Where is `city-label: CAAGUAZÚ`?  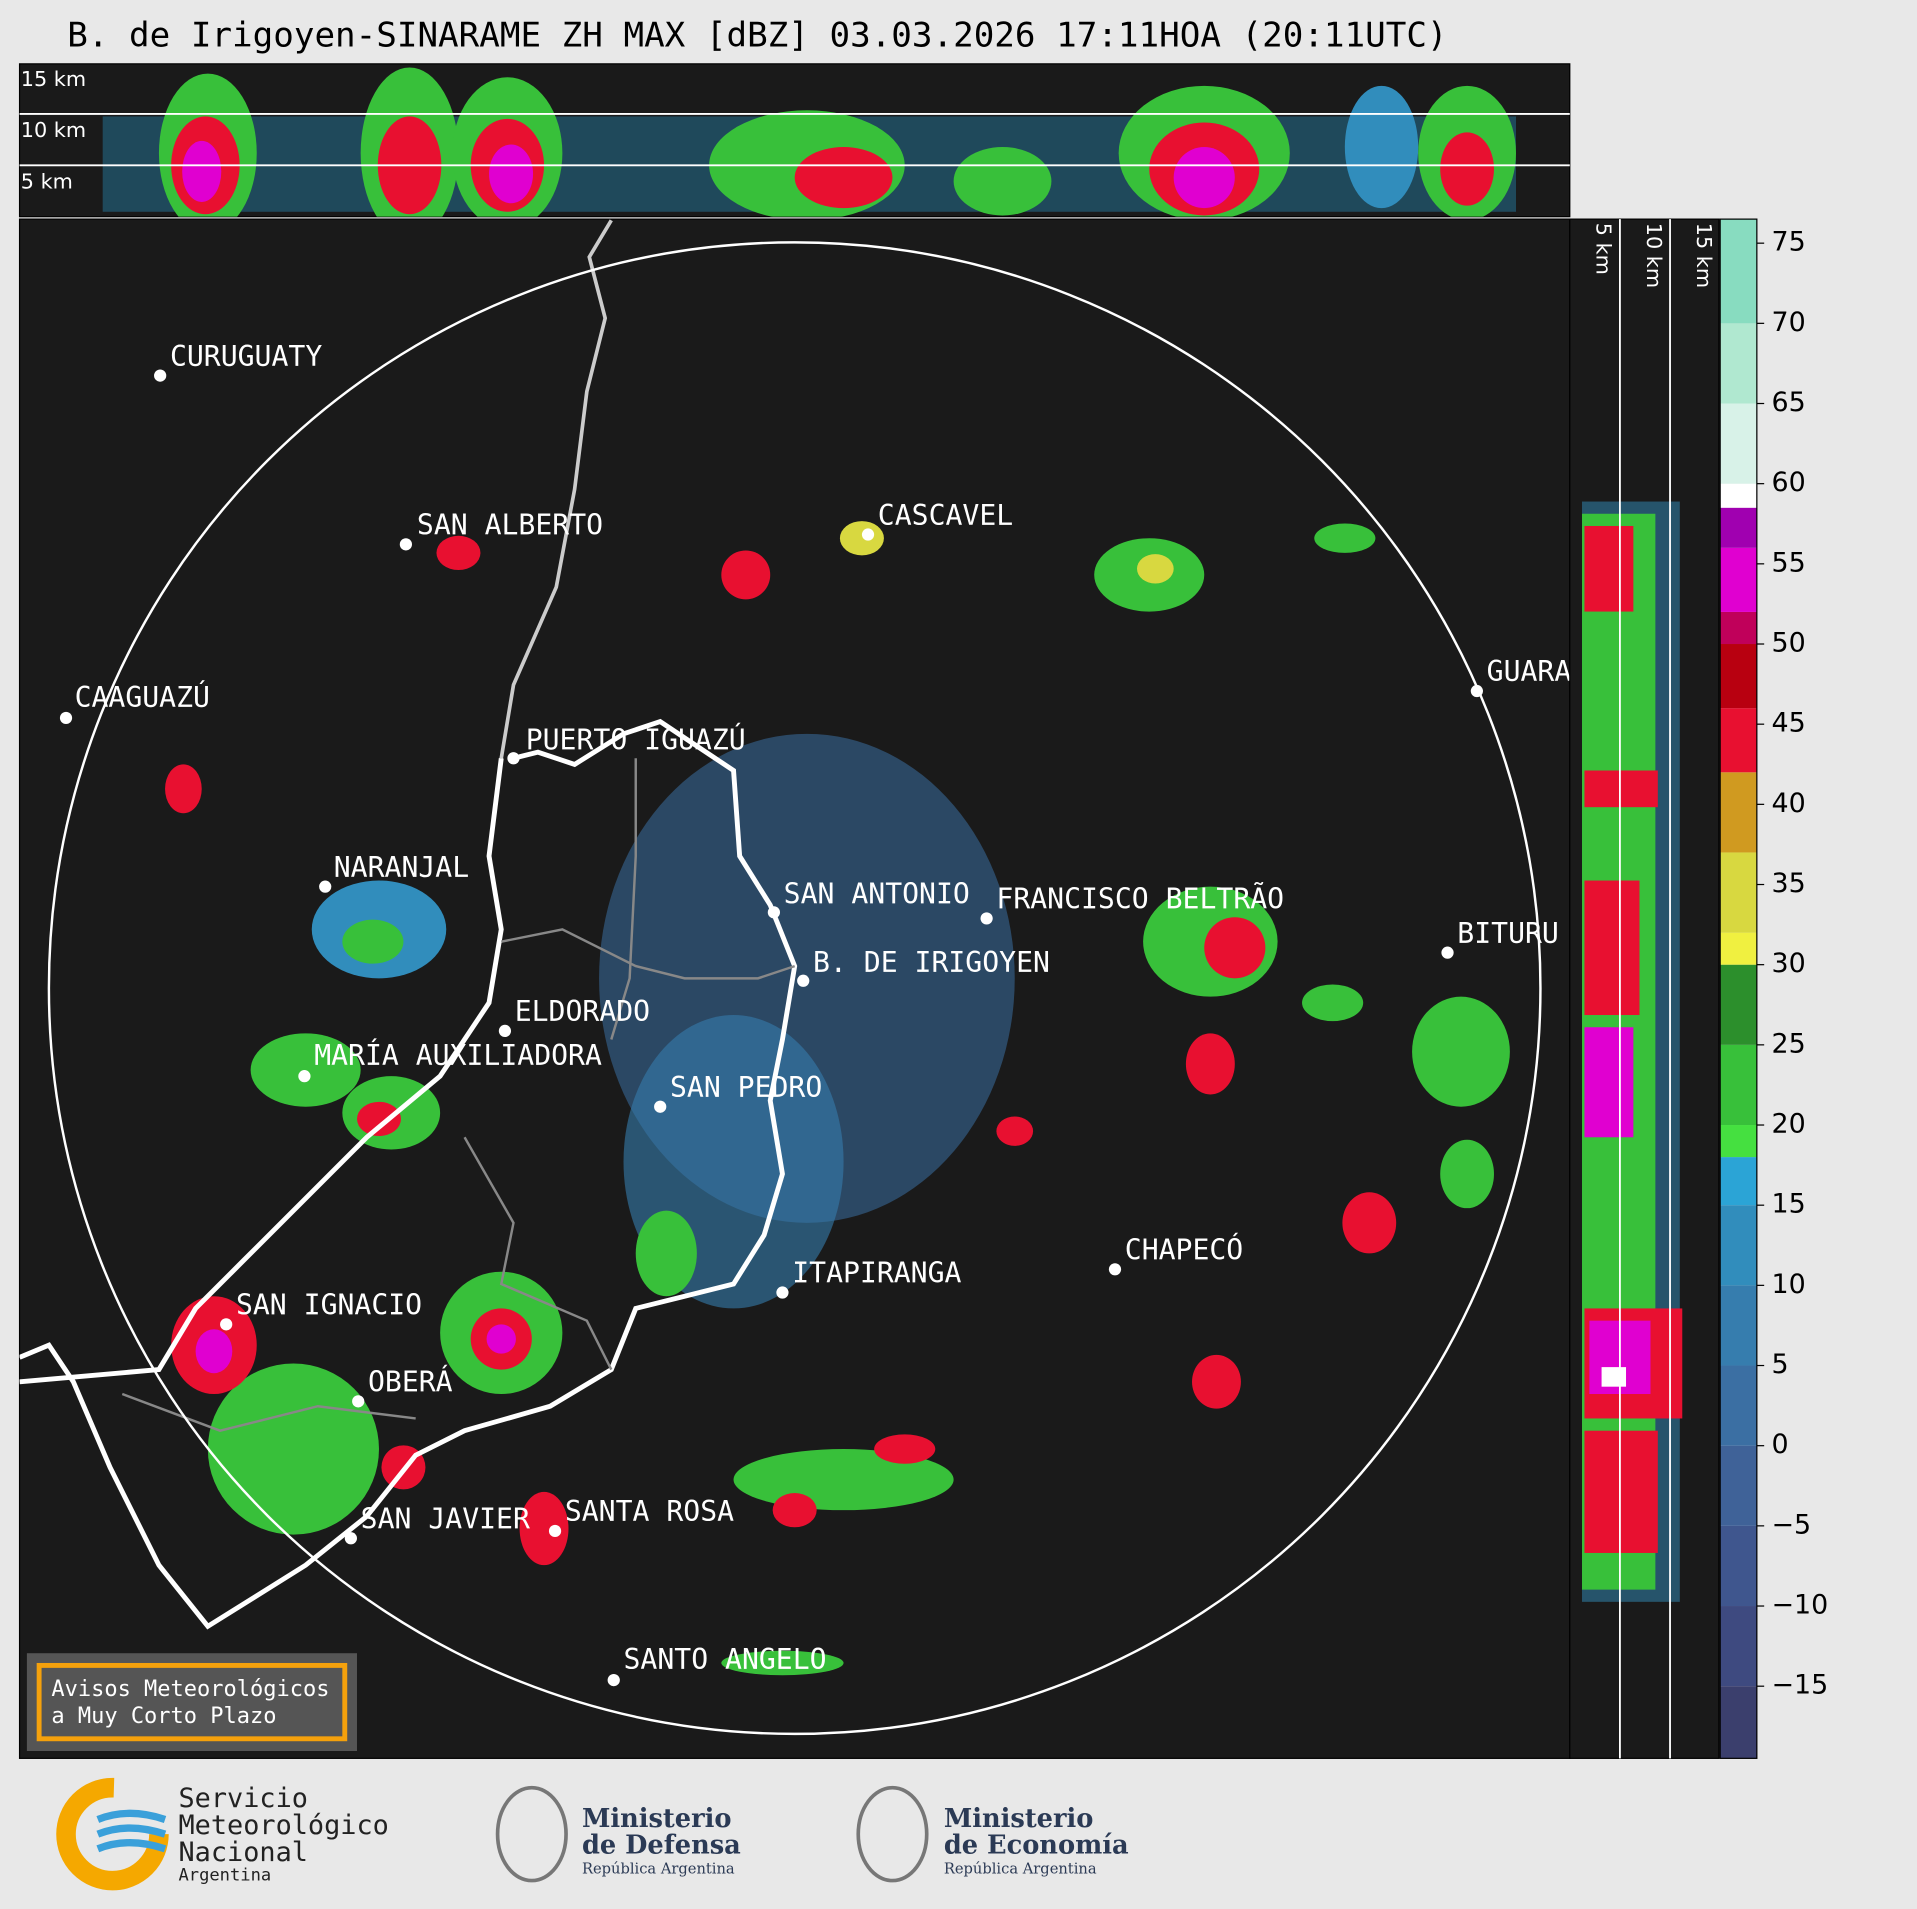 city-label: CAAGUAZÚ is located at coordinates (142, 697).